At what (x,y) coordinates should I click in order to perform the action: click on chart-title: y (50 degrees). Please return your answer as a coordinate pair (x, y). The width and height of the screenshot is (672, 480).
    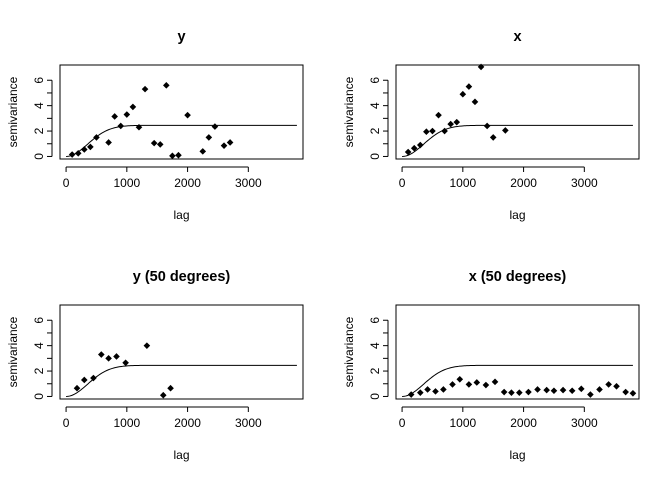
    Looking at the image, I should click on (182, 277).